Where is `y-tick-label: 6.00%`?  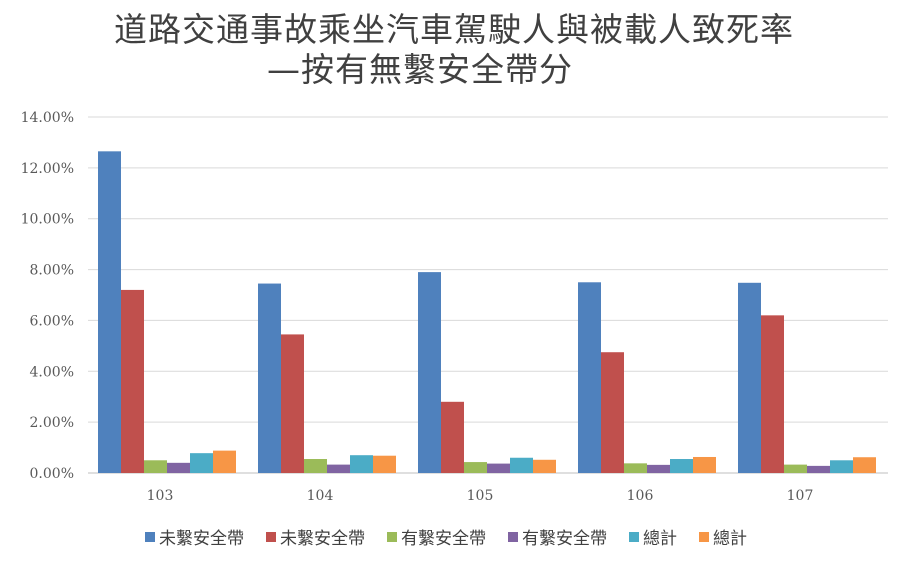
y-tick-label: 6.00% is located at coordinates (52, 321).